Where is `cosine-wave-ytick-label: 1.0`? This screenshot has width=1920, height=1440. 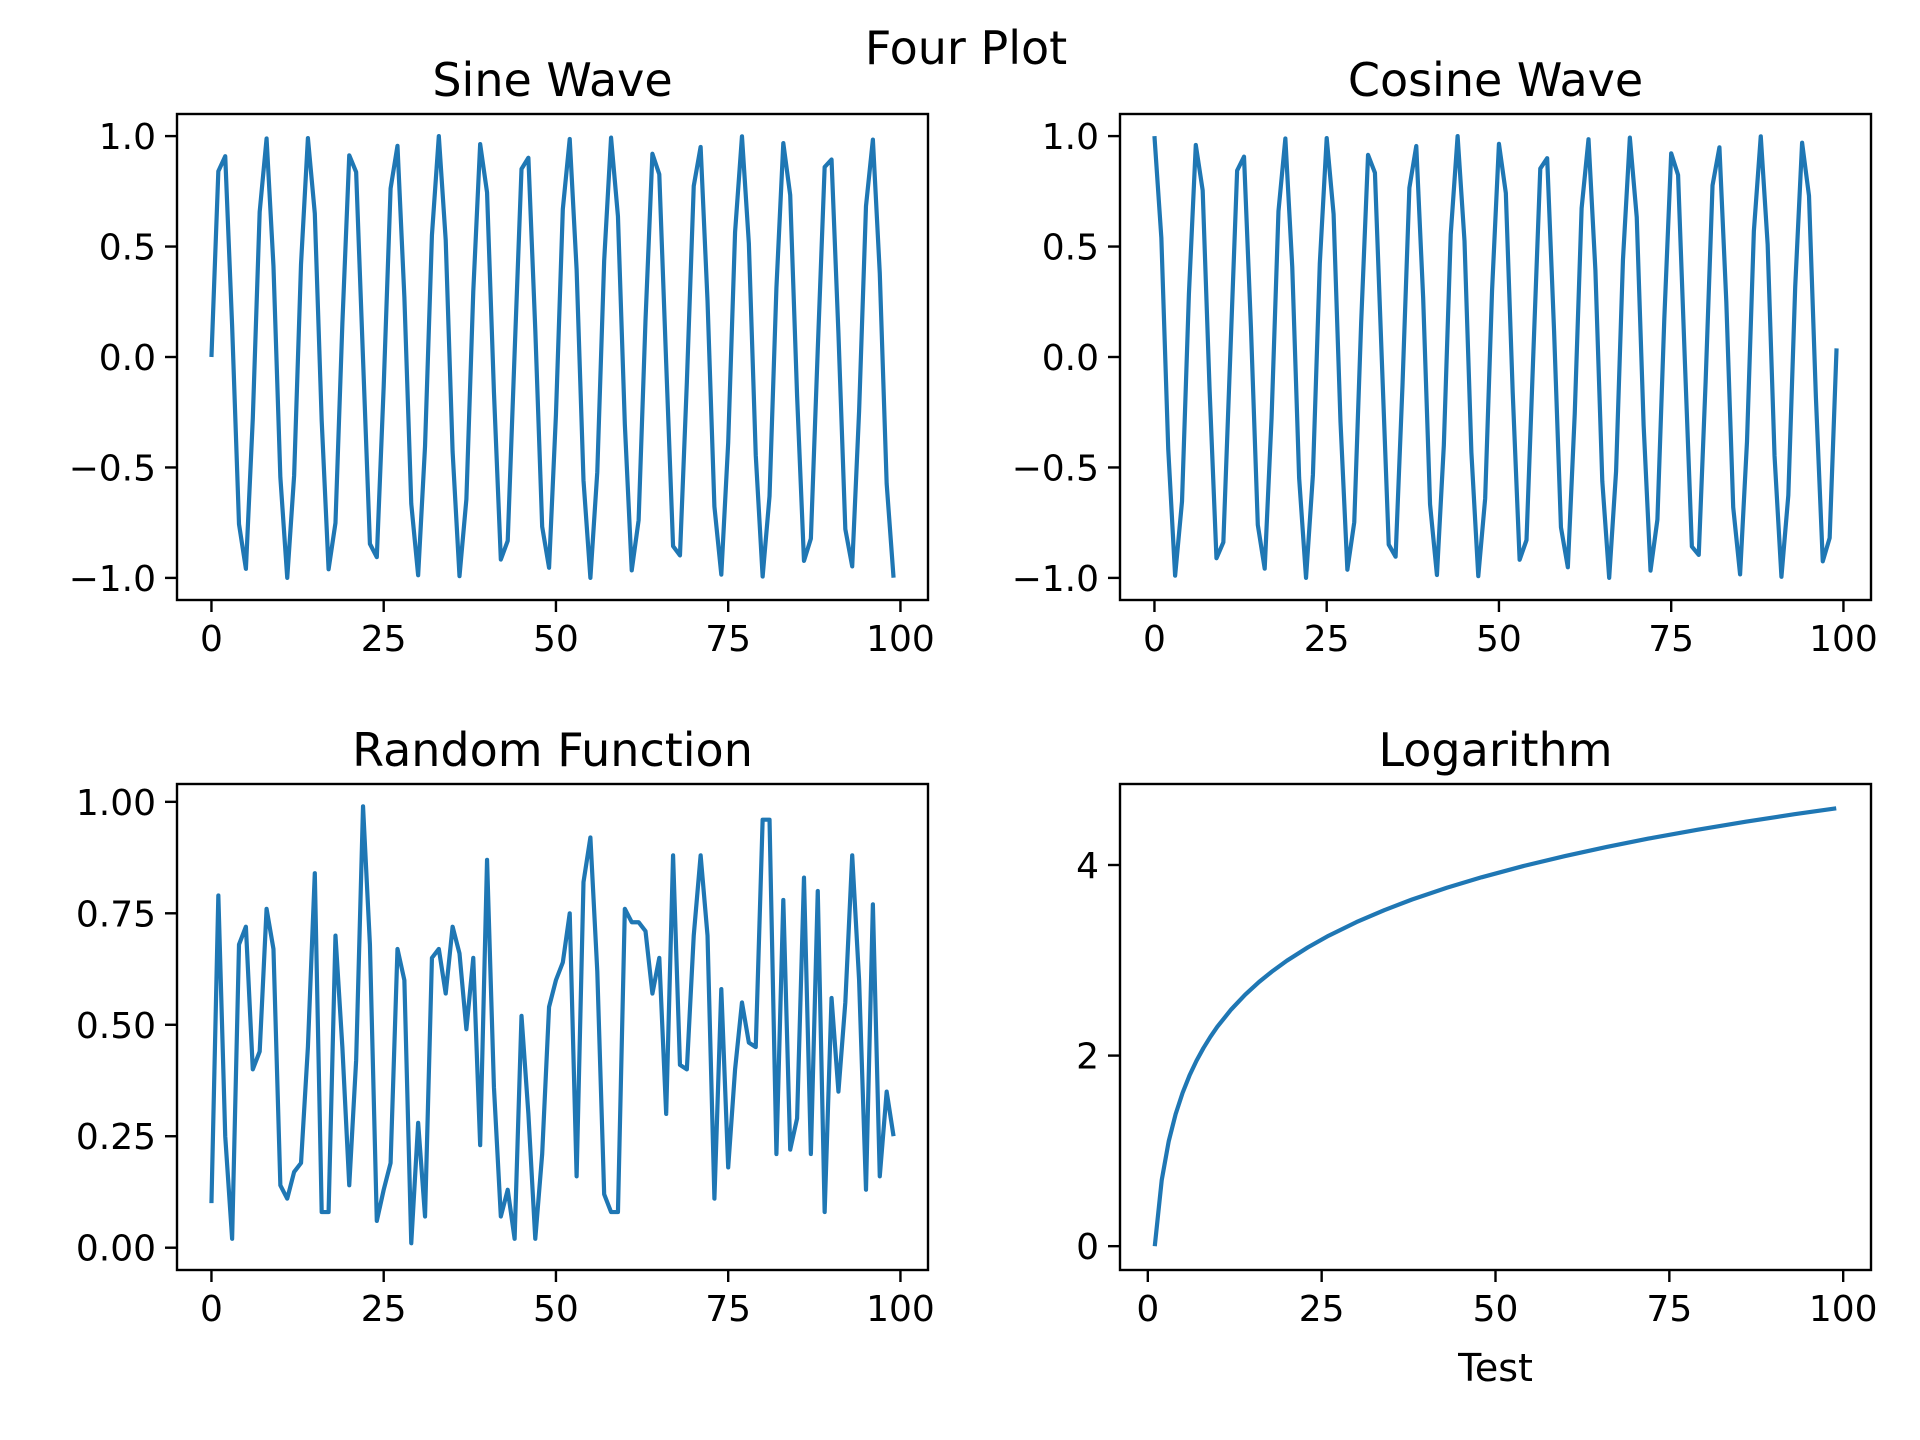 cosine-wave-ytick-label: 1.0 is located at coordinates (1070, 137).